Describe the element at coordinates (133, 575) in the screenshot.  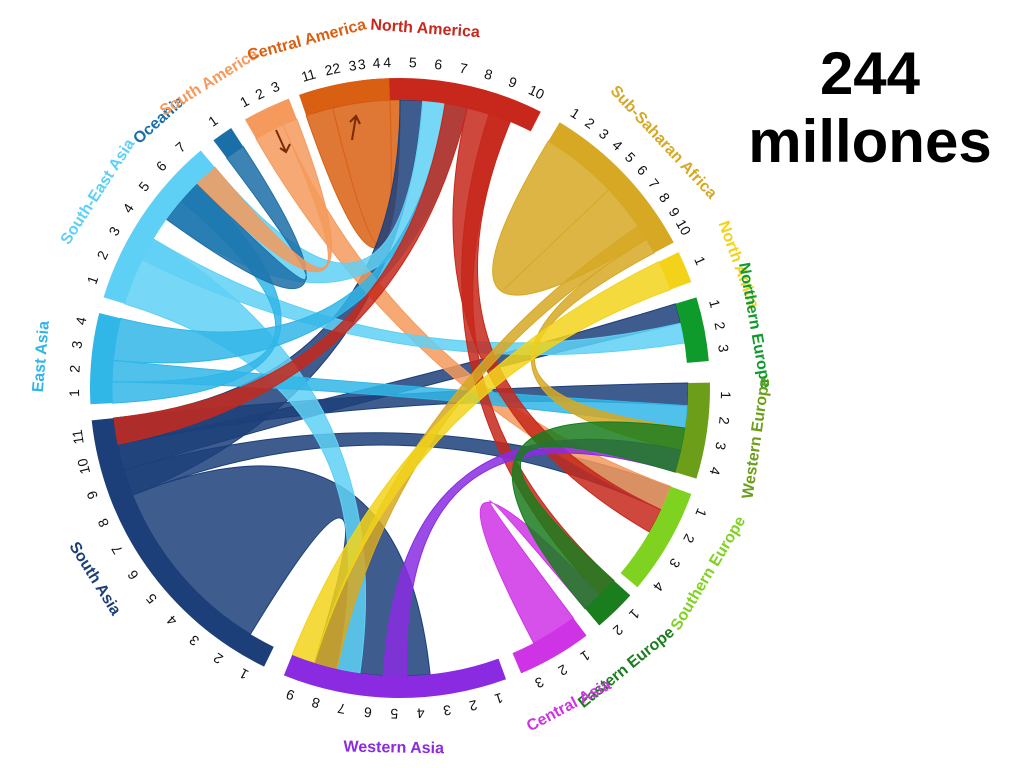
I see `tick-sas-6: 6` at that location.